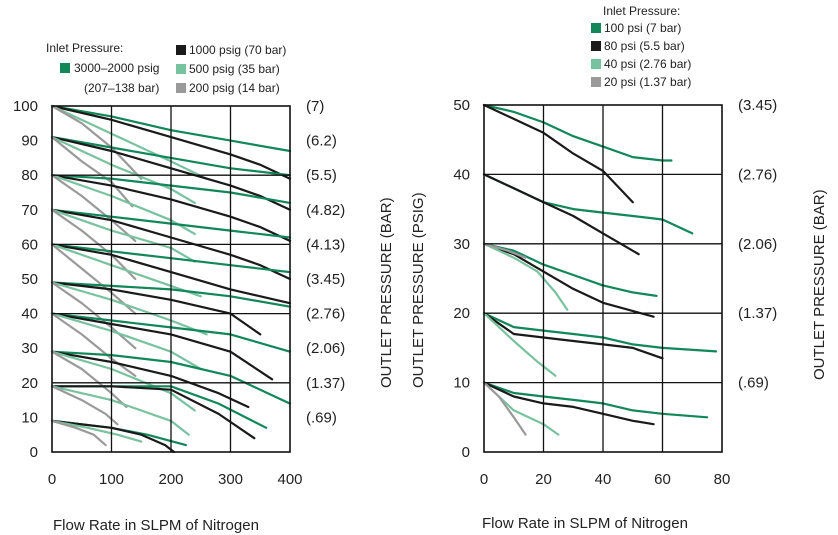 This screenshot has width=838, height=535. What do you see at coordinates (121, 88) in the screenshot?
I see `left-legend-label-0b: (207–138 bar)` at bounding box center [121, 88].